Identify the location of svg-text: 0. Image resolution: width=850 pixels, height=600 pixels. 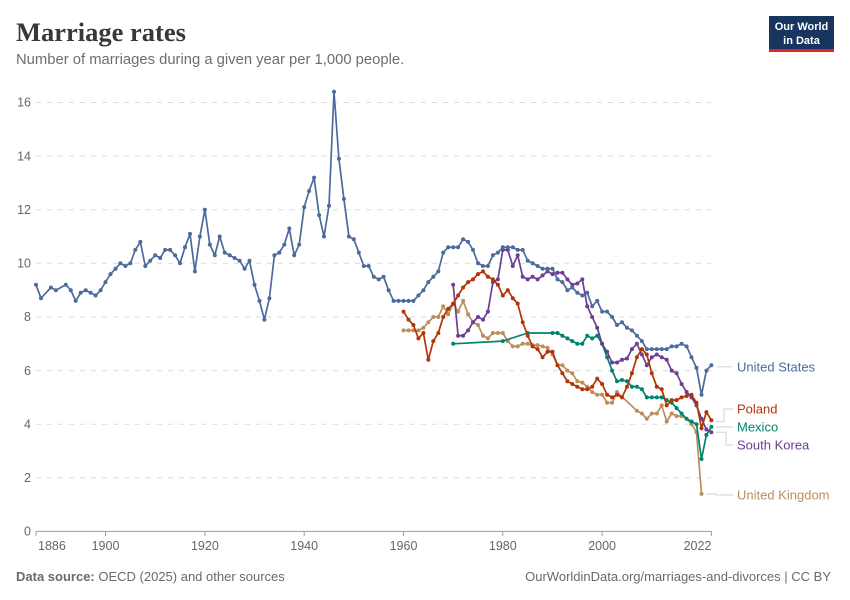
(27, 532).